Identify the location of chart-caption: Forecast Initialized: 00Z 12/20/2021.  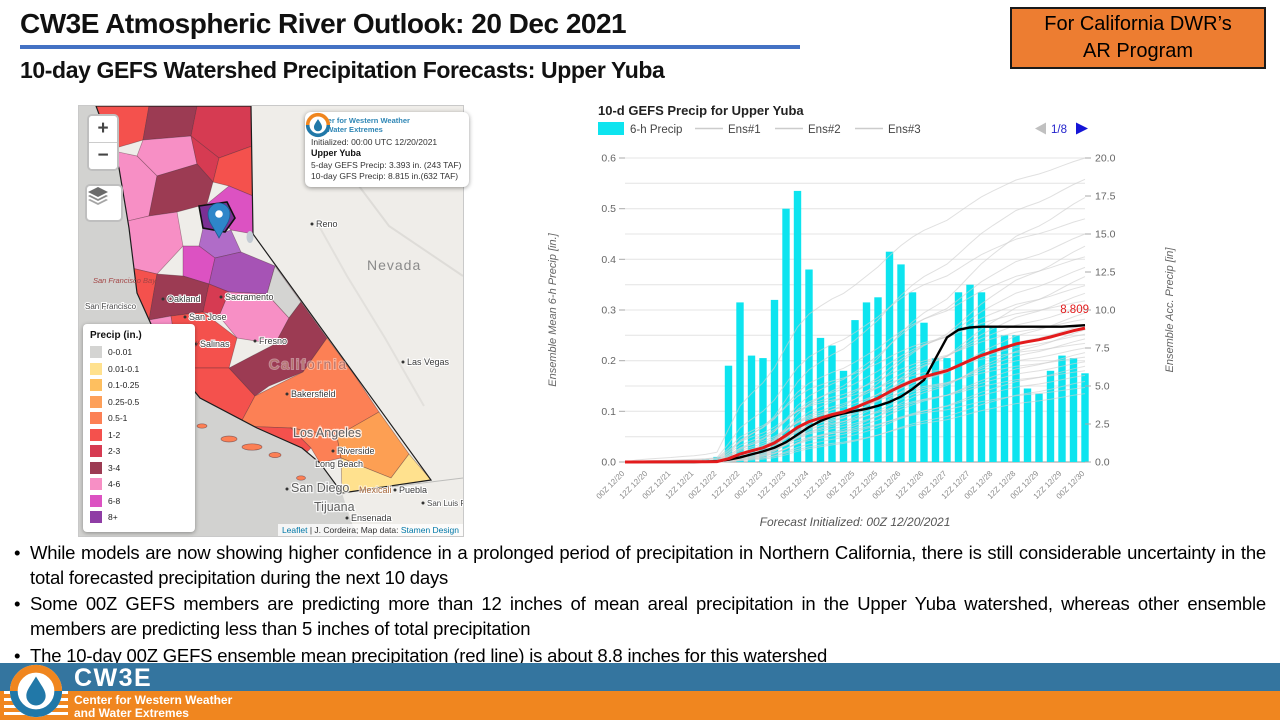
(855, 522).